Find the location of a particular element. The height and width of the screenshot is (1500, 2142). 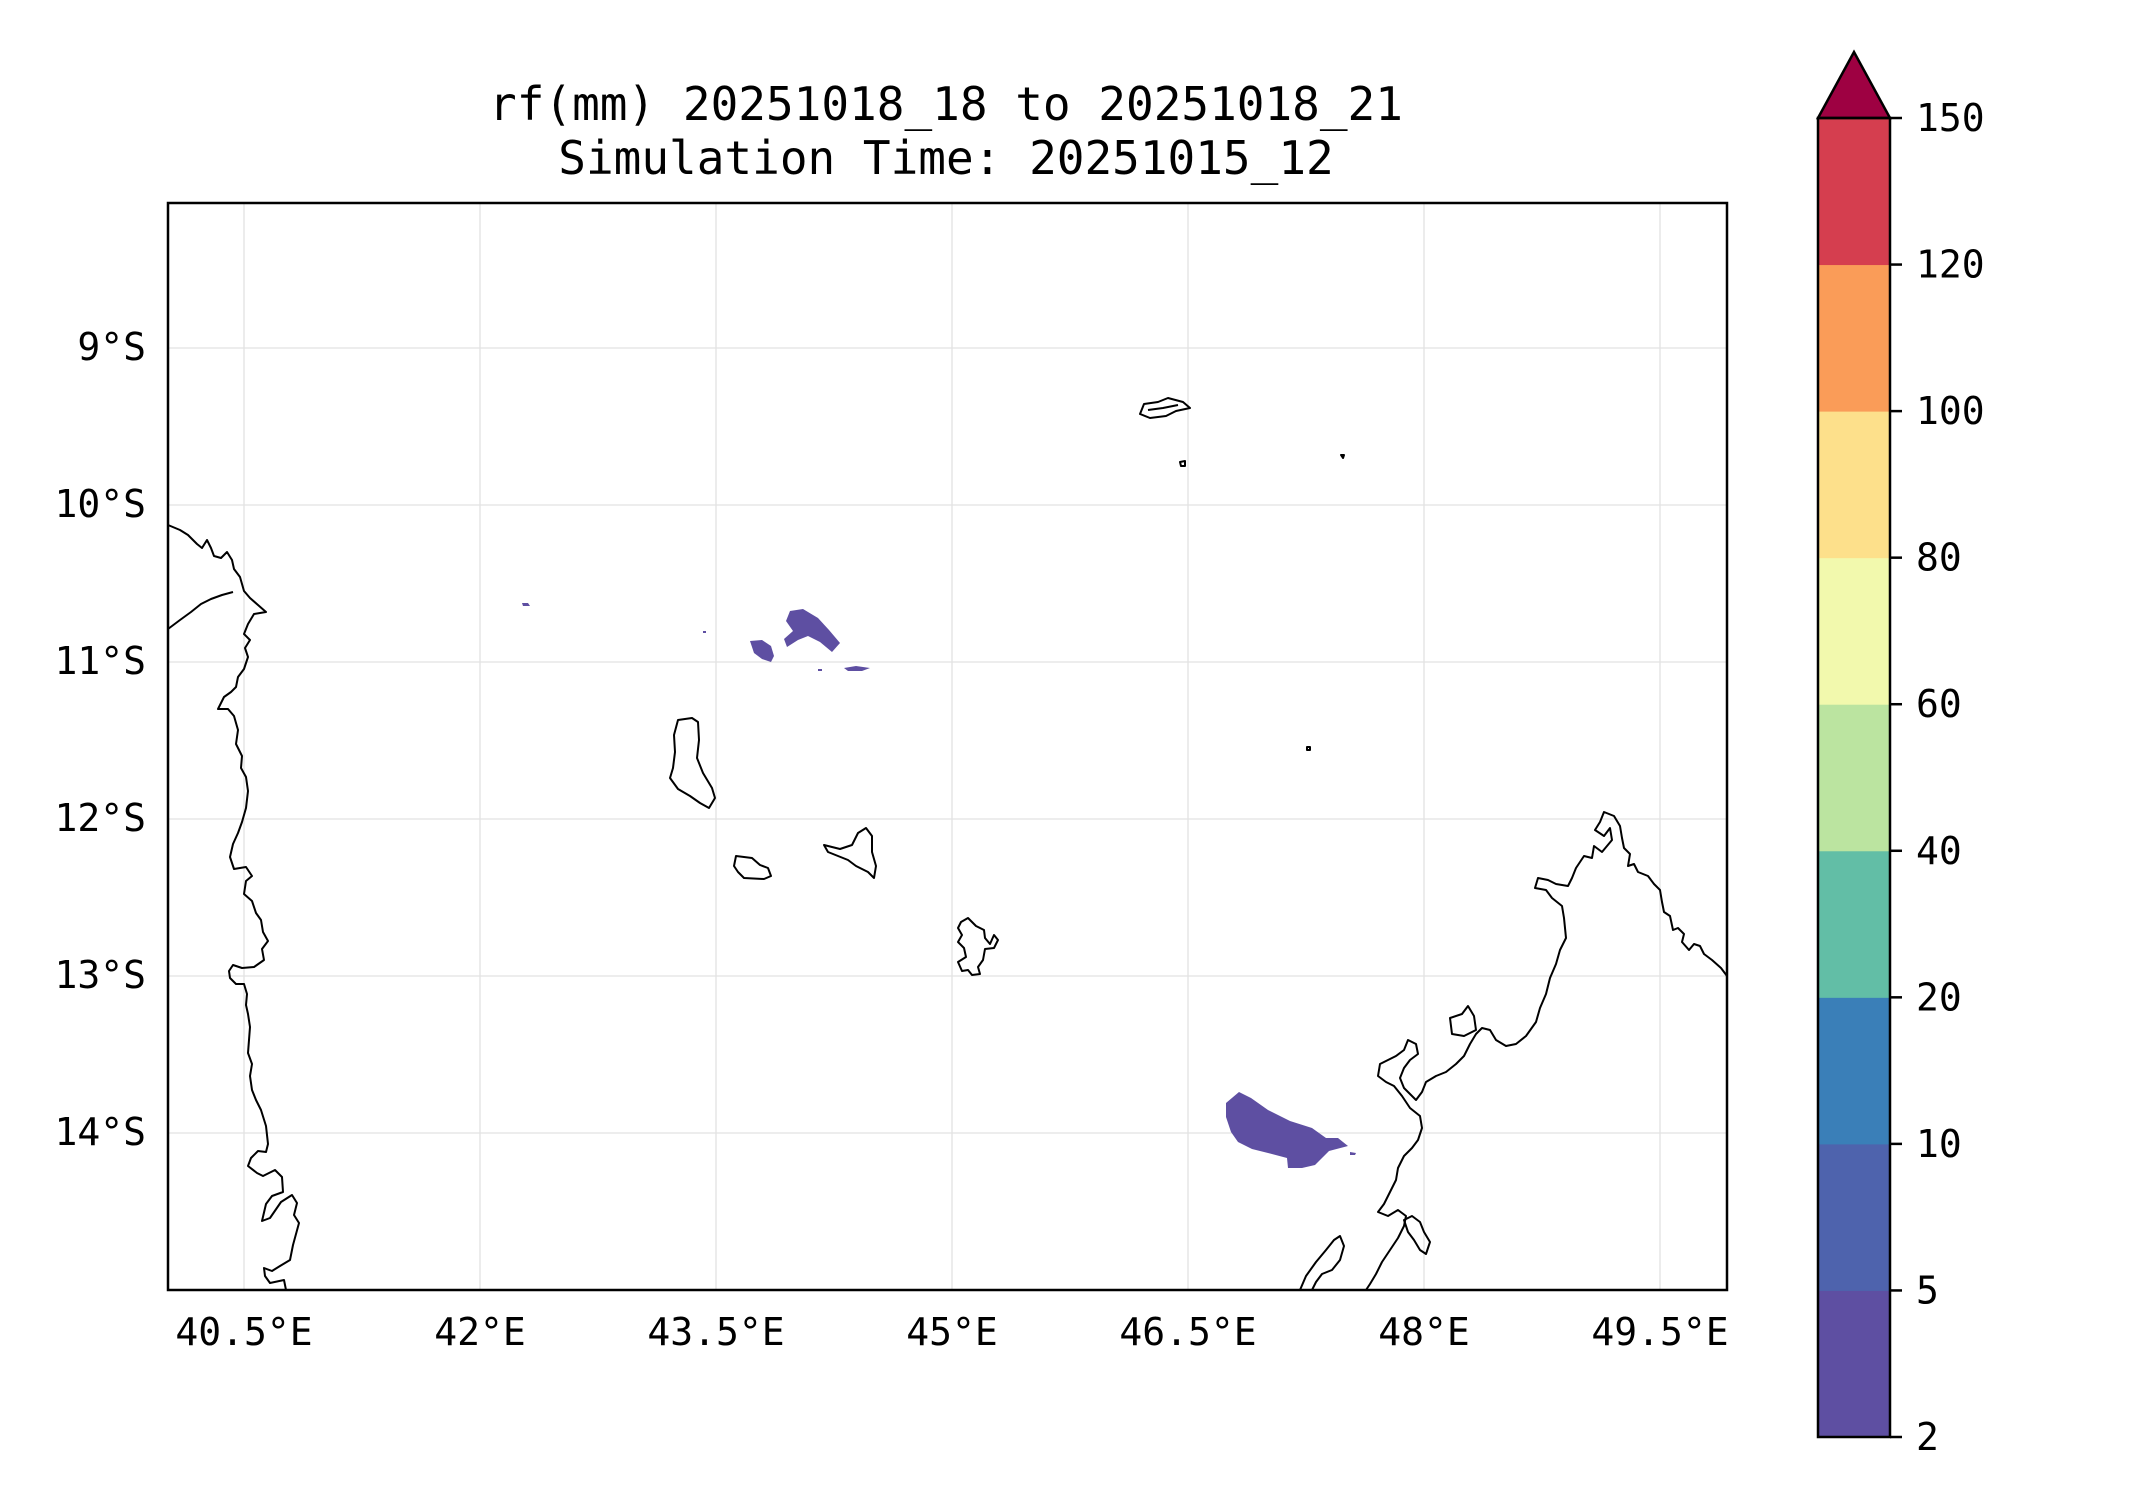

coastline-mayotte is located at coordinates (978, 946).